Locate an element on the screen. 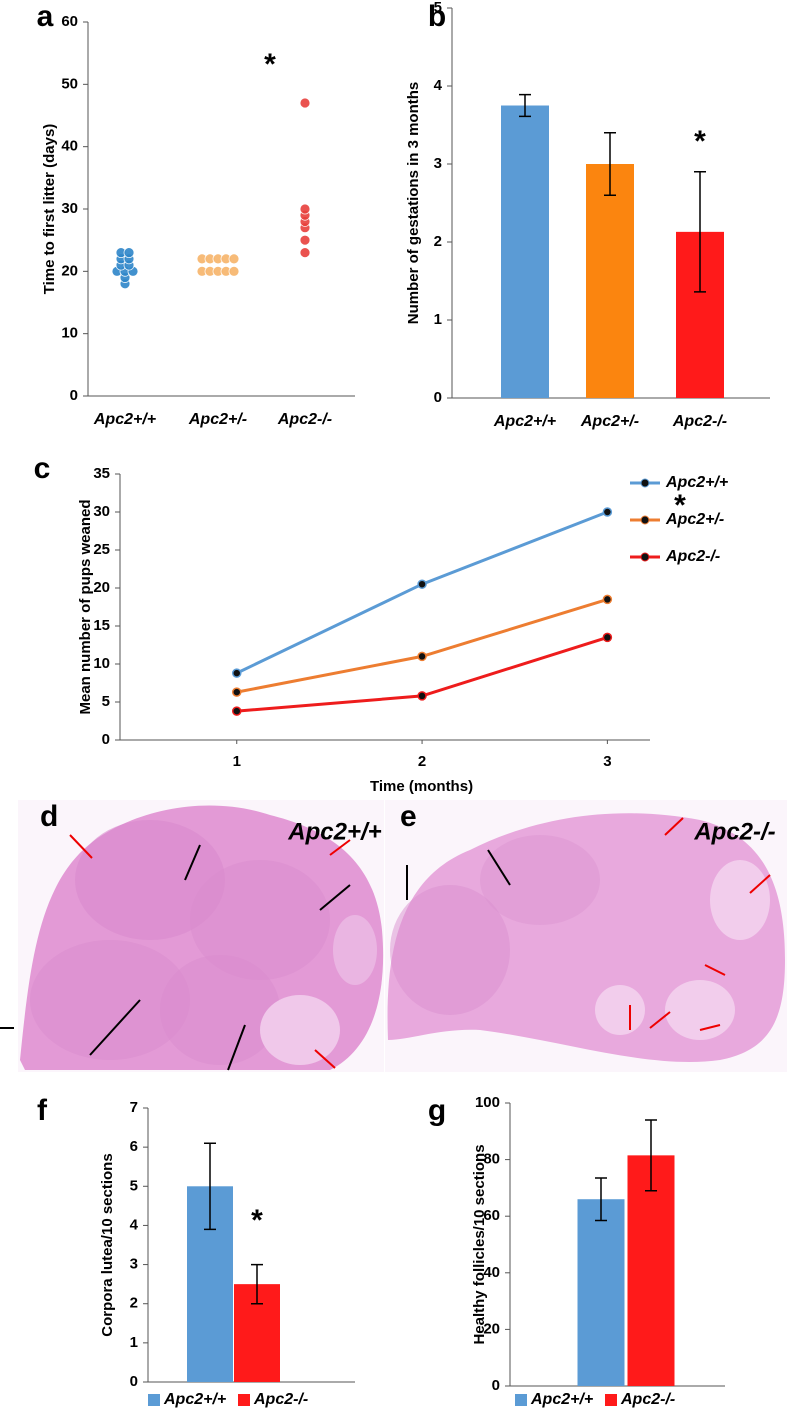 This screenshot has height=1415, width=787. image-caption: Apc2-/- is located at coordinates (734, 831).